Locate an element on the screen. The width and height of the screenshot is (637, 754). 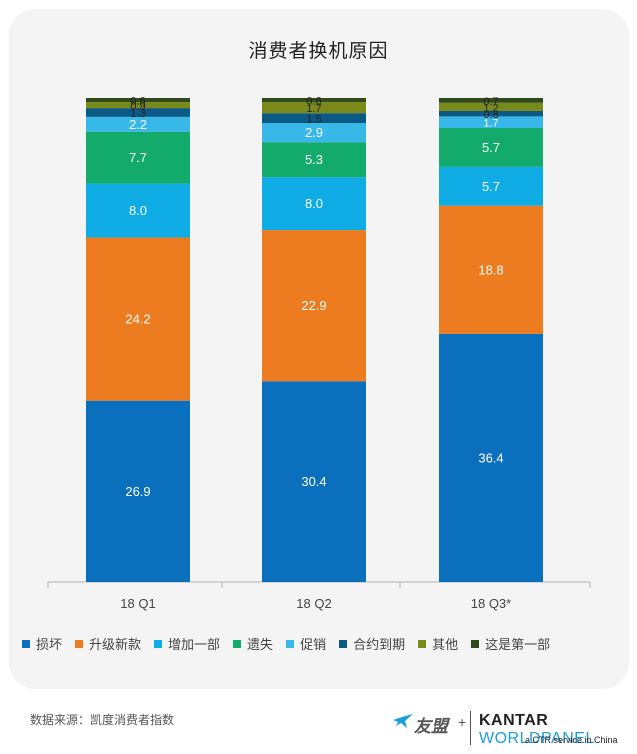
data-label: 5.3 is located at coordinates (314, 159).